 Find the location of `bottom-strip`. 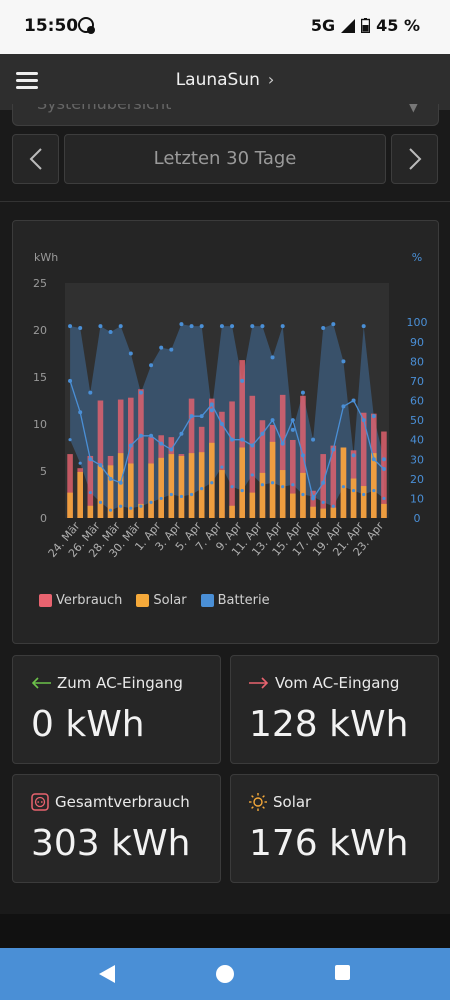

bottom-strip is located at coordinates (225, 931).